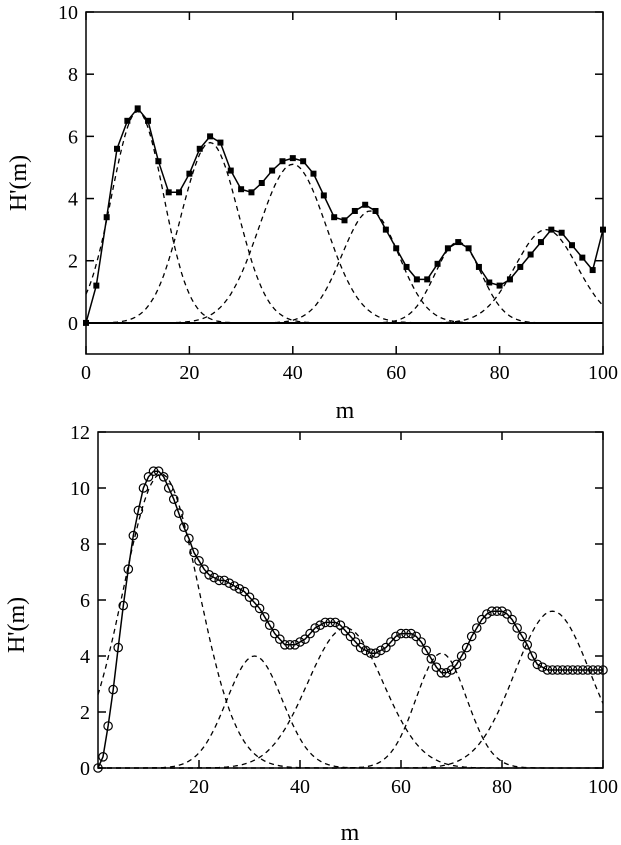 Image resolution: width=621 pixels, height=845 pixels. I want to click on bottom-x-tick-label: 40, so click(300, 787).